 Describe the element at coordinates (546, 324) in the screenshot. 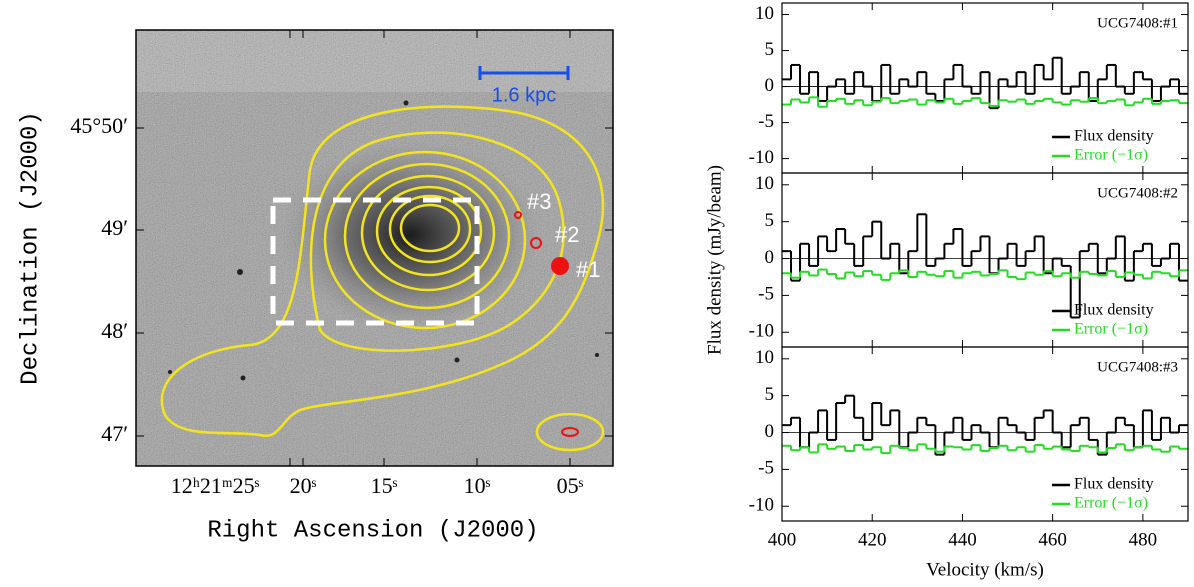

I see `sources` at that location.